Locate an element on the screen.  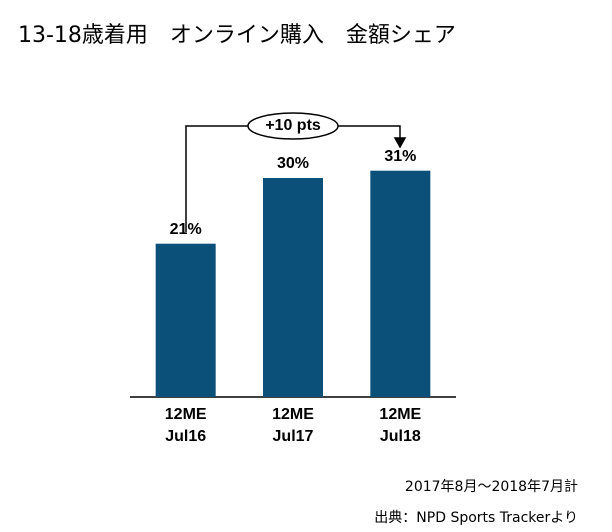
x-tick-label: Jul18 is located at coordinates (400, 436).